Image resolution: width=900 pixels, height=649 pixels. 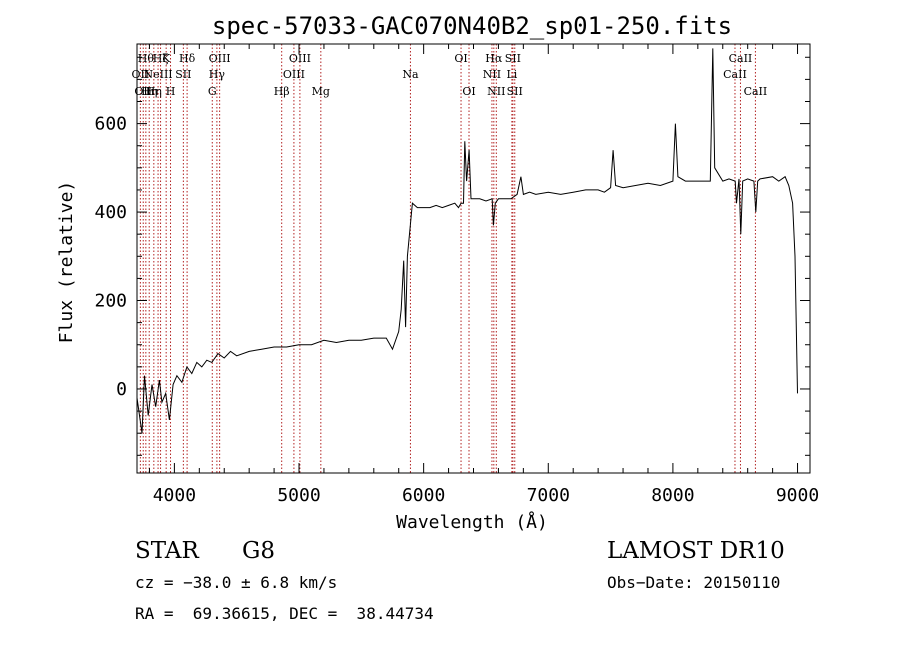 What do you see at coordinates (259, 551) in the screenshot?
I see `object-subclass: G8` at bounding box center [259, 551].